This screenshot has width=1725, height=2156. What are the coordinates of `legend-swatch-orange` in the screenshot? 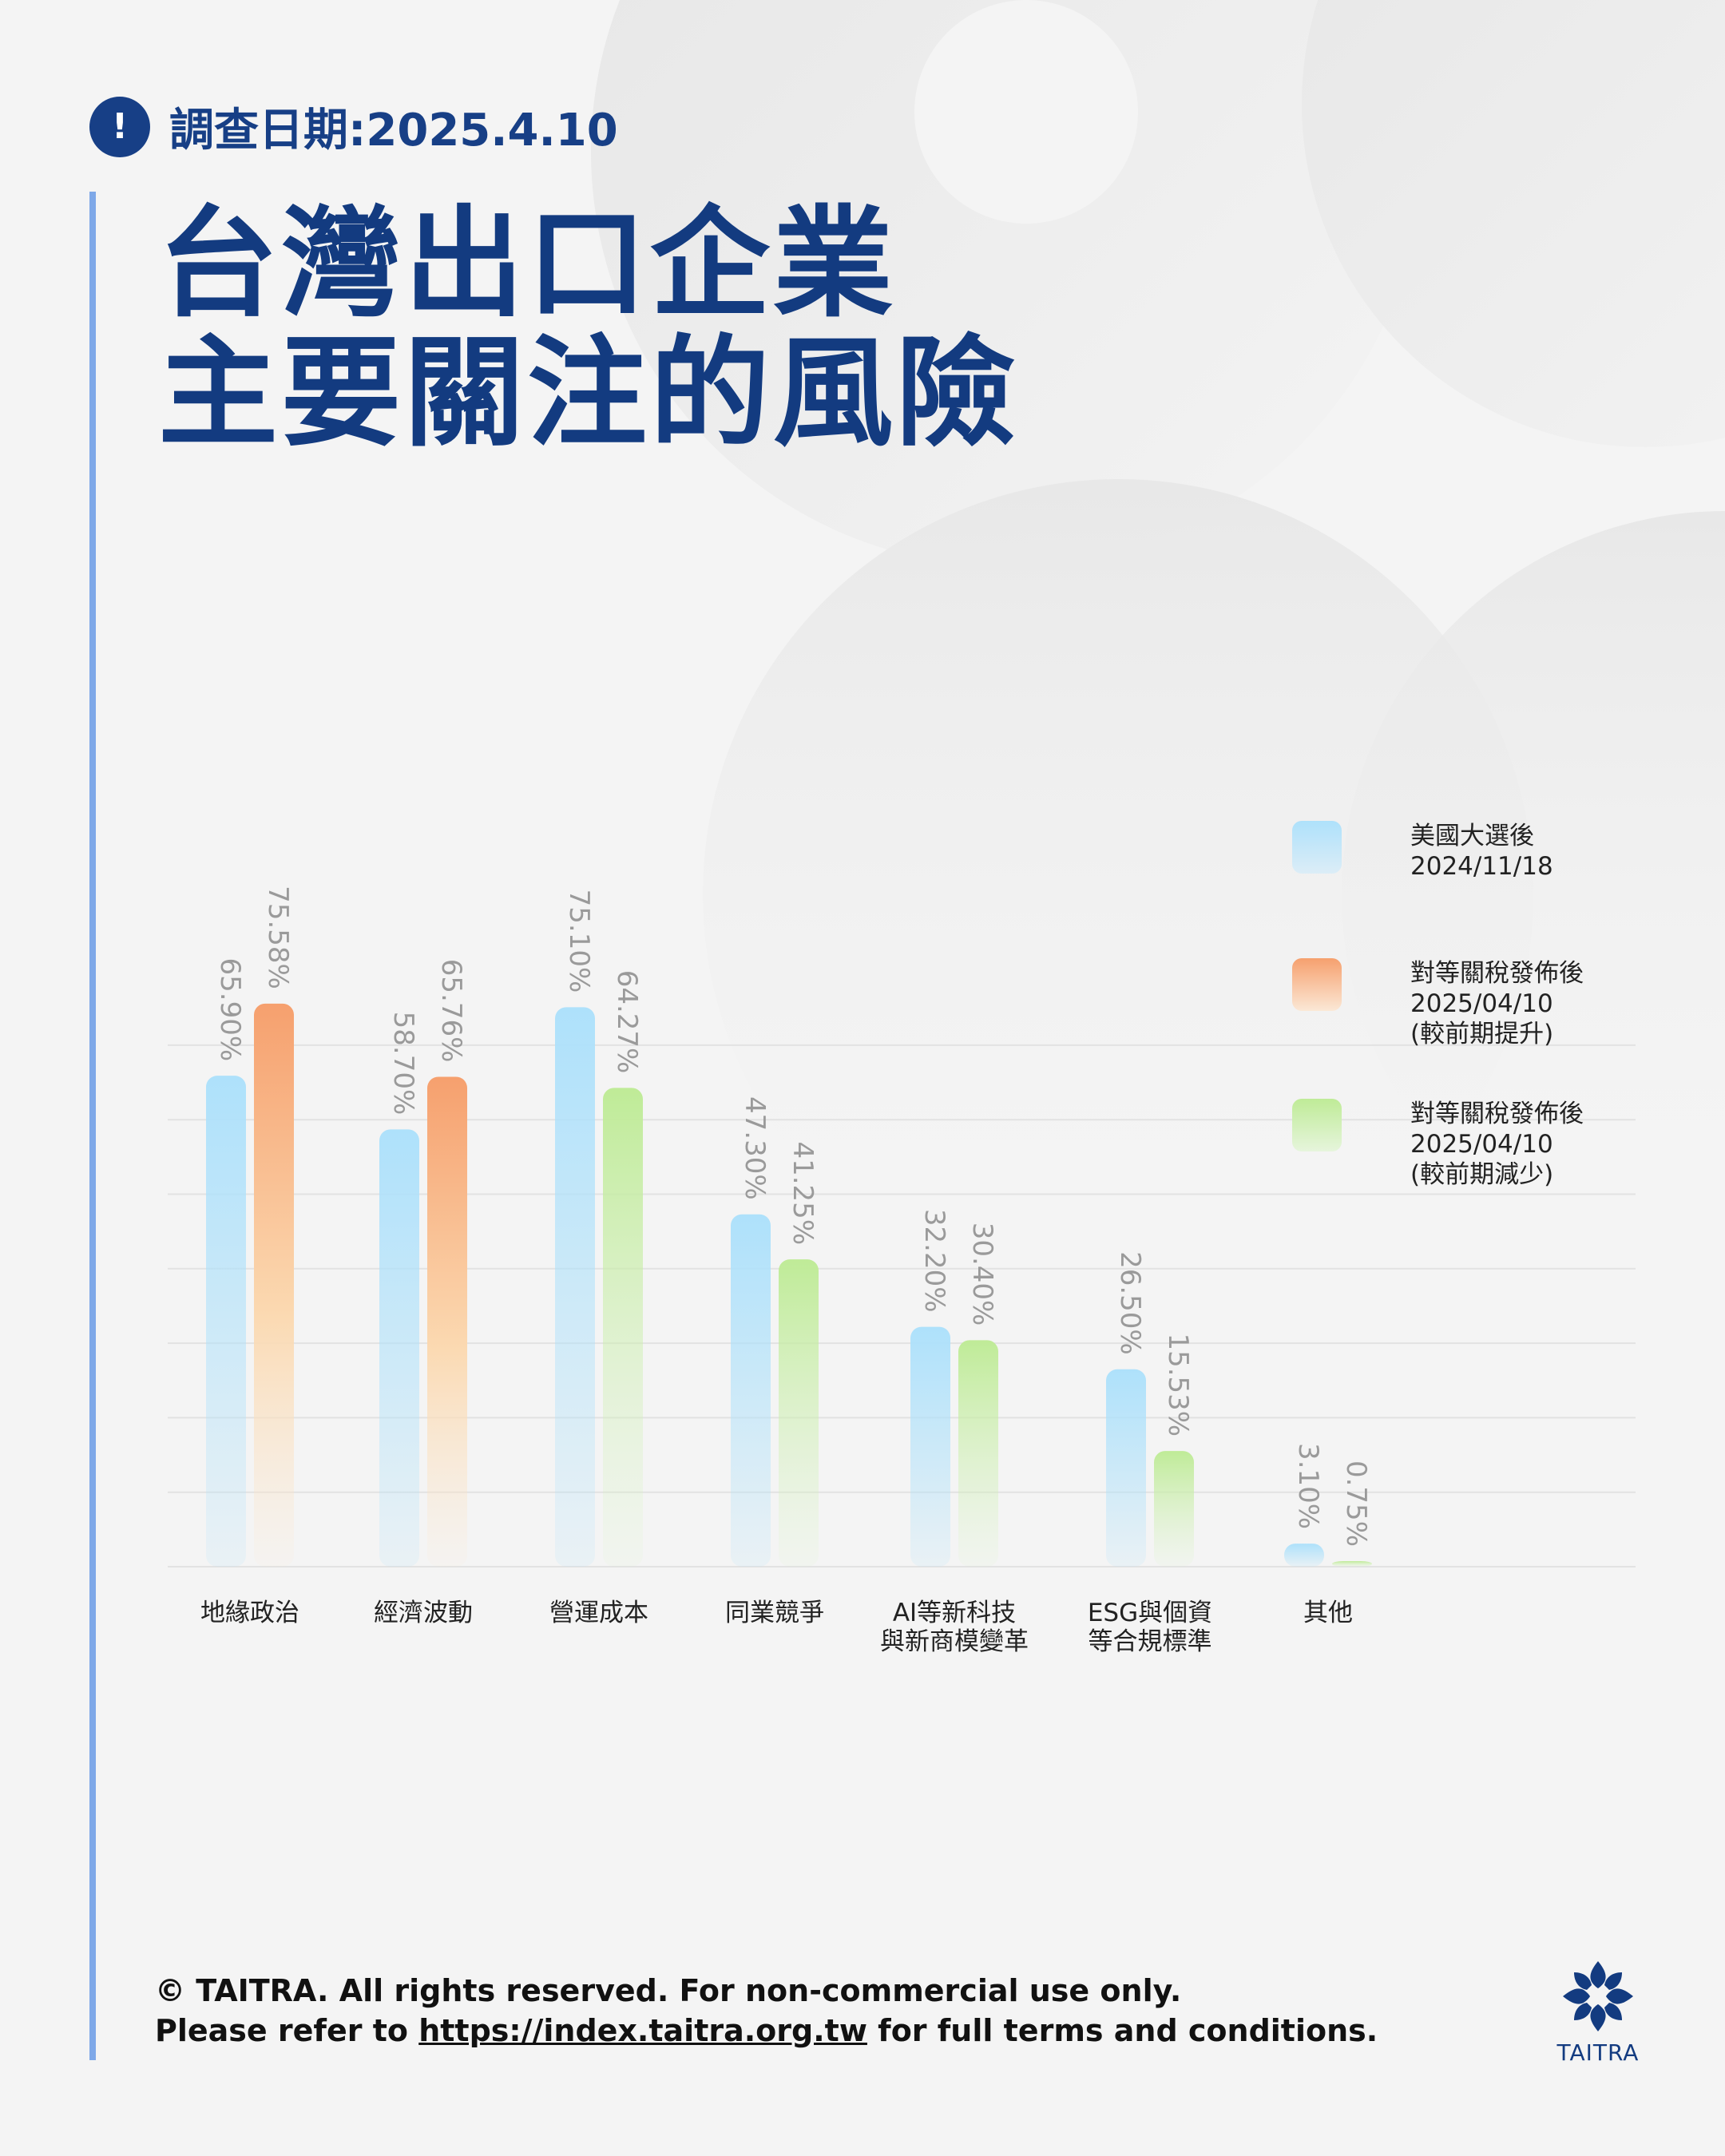 It's located at (1317, 984).